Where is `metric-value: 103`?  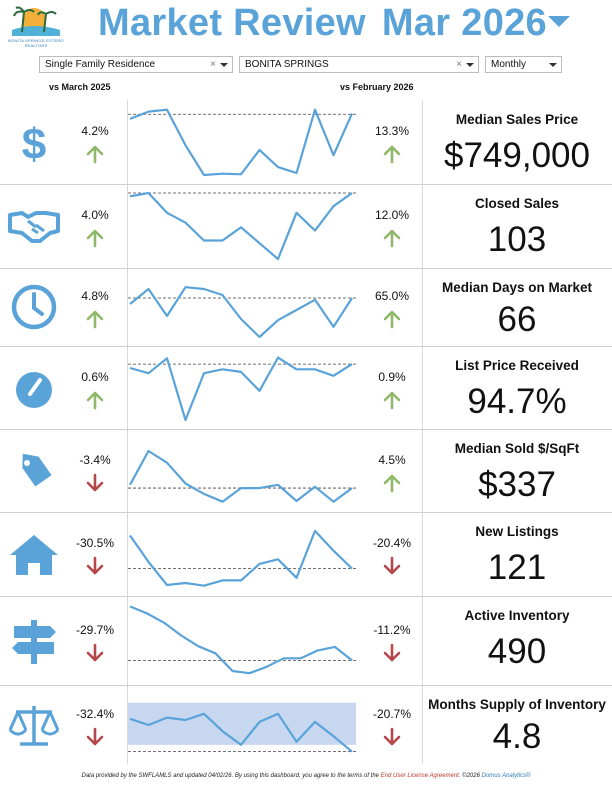 metric-value: 103 is located at coordinates (517, 239).